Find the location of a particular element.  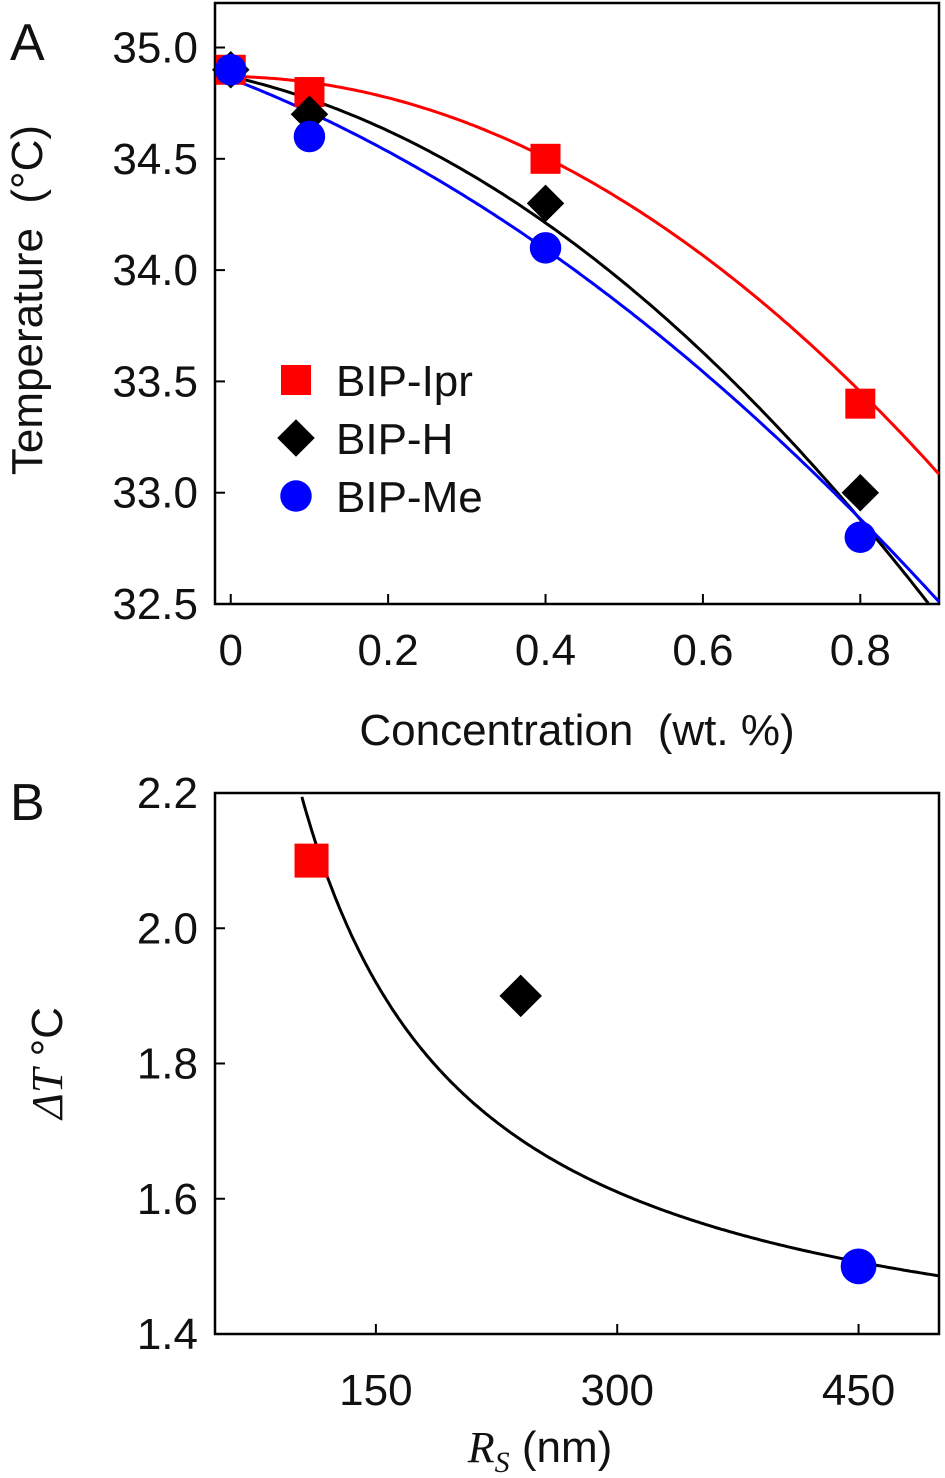

x-label-symbol: R is located at coordinates (481, 1447).